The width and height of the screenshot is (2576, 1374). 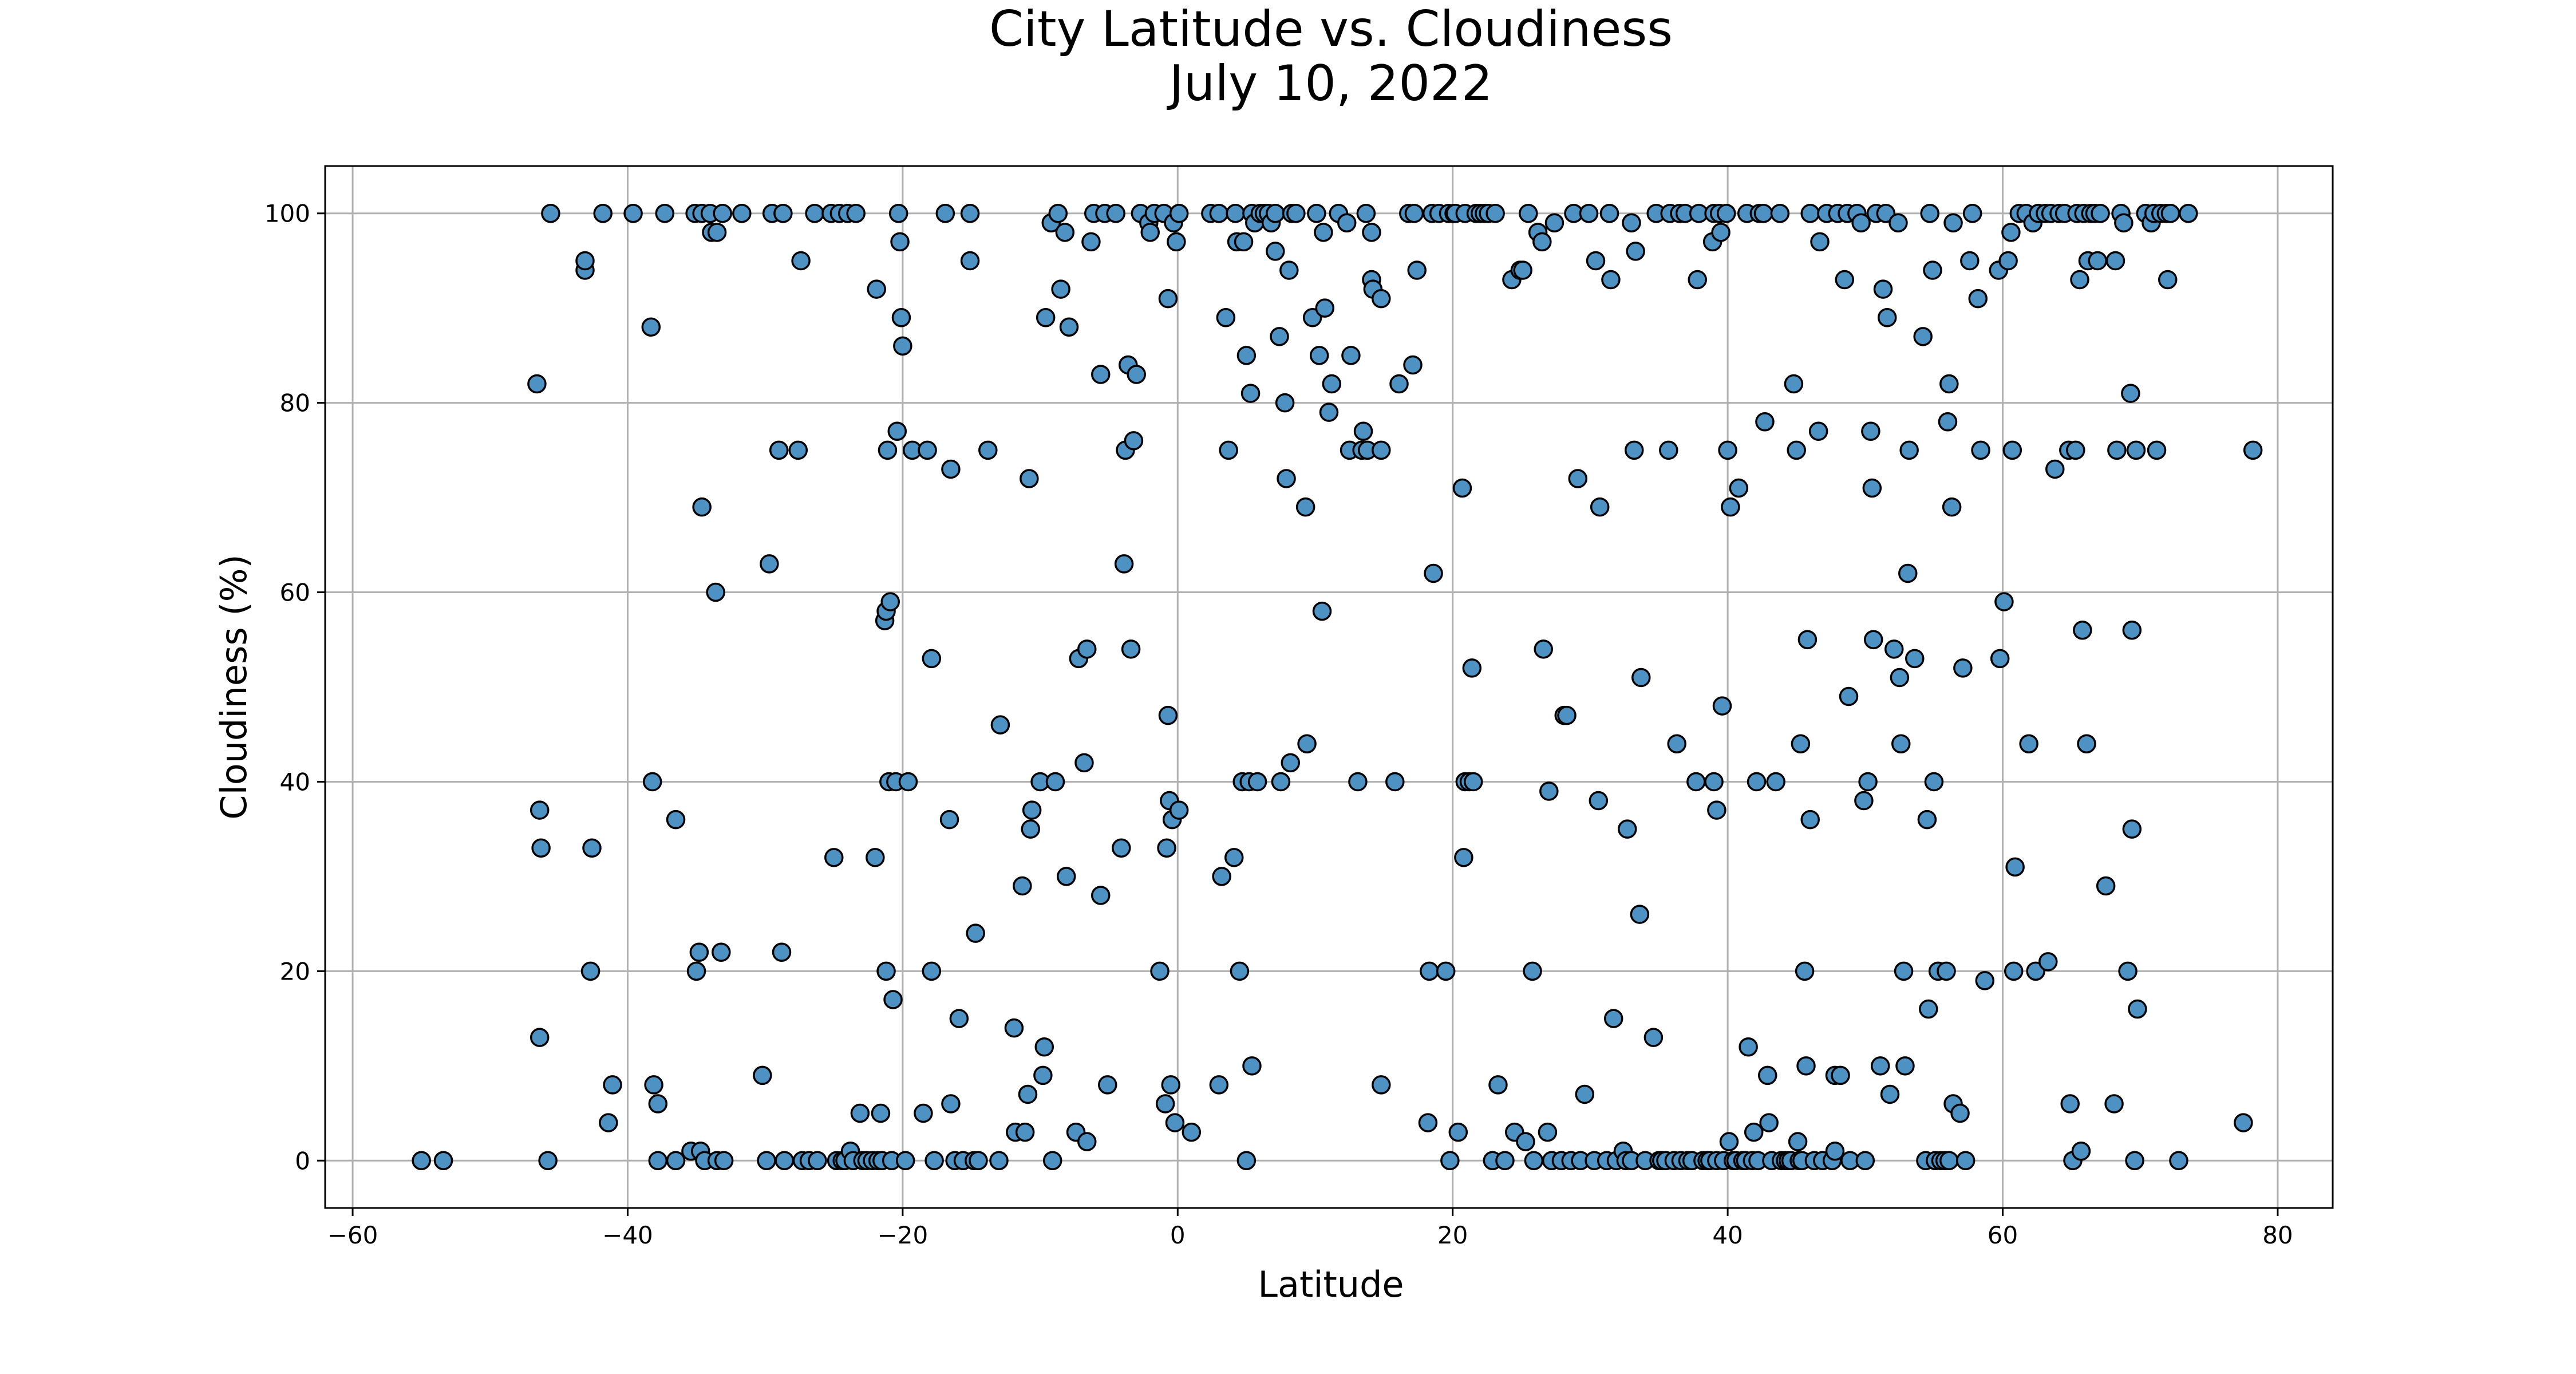 What do you see at coordinates (903, 1235) in the screenshot?
I see `x-tick-label: −20` at bounding box center [903, 1235].